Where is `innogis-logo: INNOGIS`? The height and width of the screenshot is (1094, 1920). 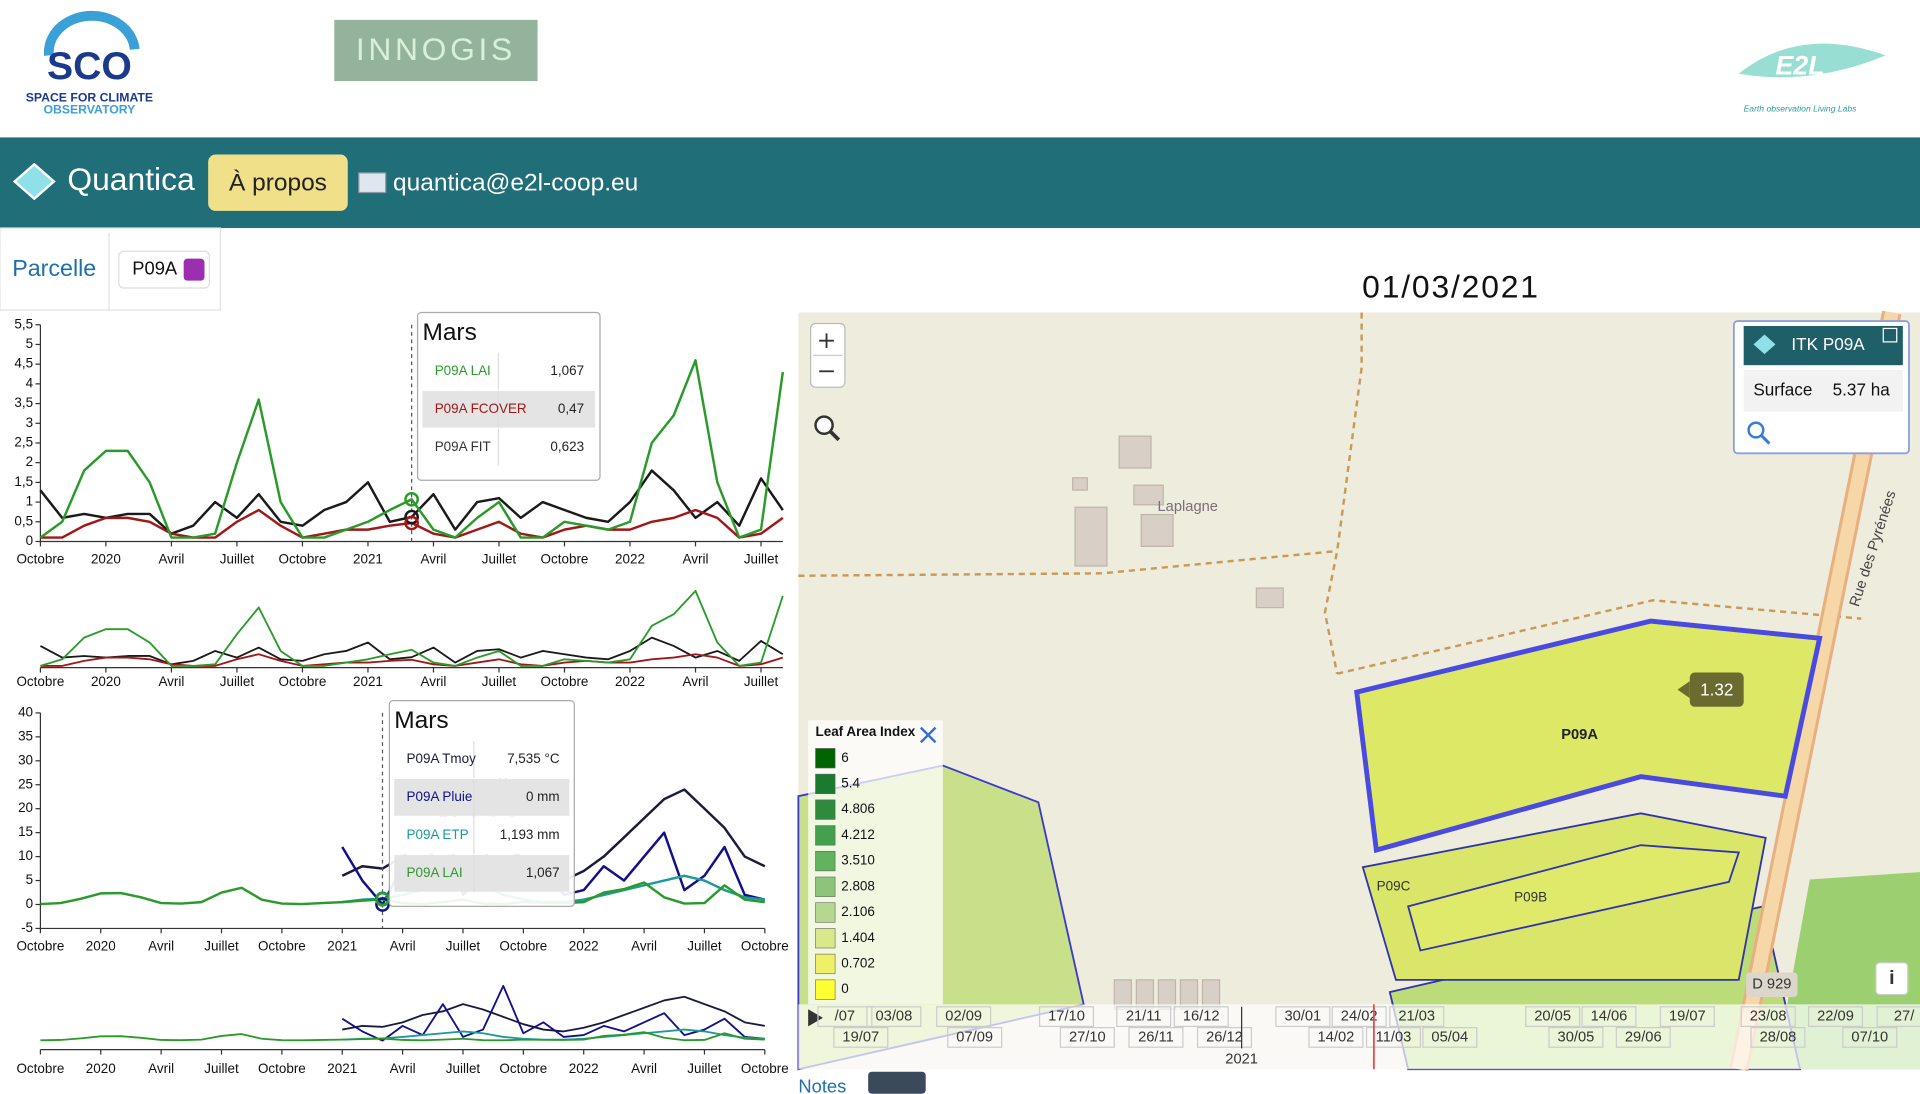 innogis-logo: INNOGIS is located at coordinates (436, 49).